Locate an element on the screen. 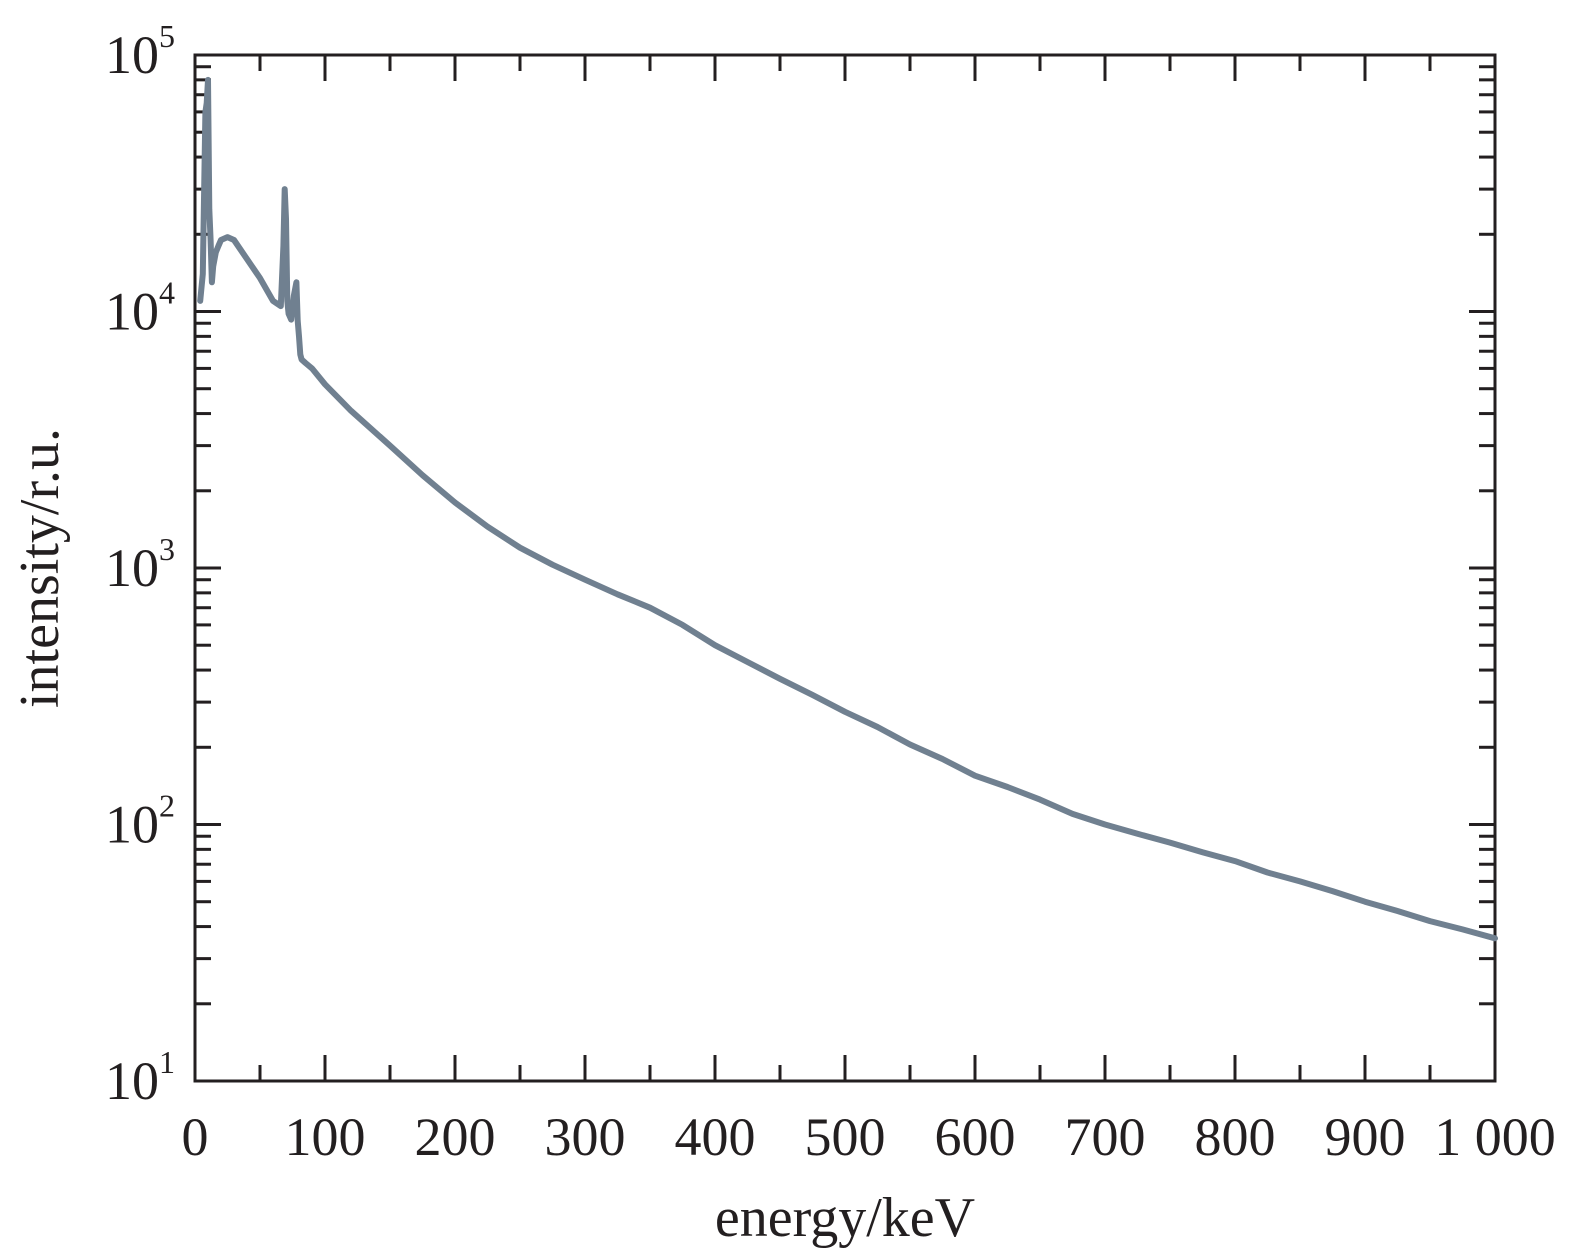  x-tick-label: 600 is located at coordinates (975, 1137).